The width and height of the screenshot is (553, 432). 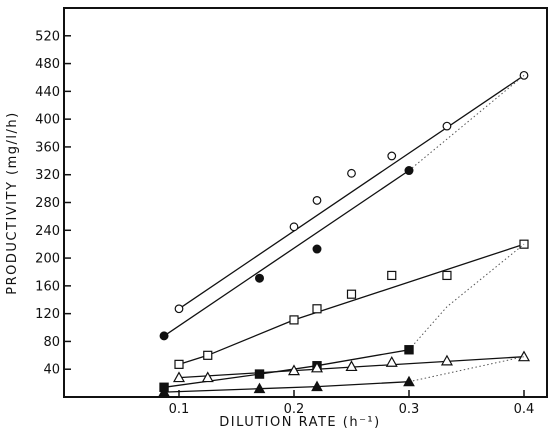 What do you see at coordinates (47, 64) in the screenshot?
I see `y-tick-label: 480` at bounding box center [47, 64].